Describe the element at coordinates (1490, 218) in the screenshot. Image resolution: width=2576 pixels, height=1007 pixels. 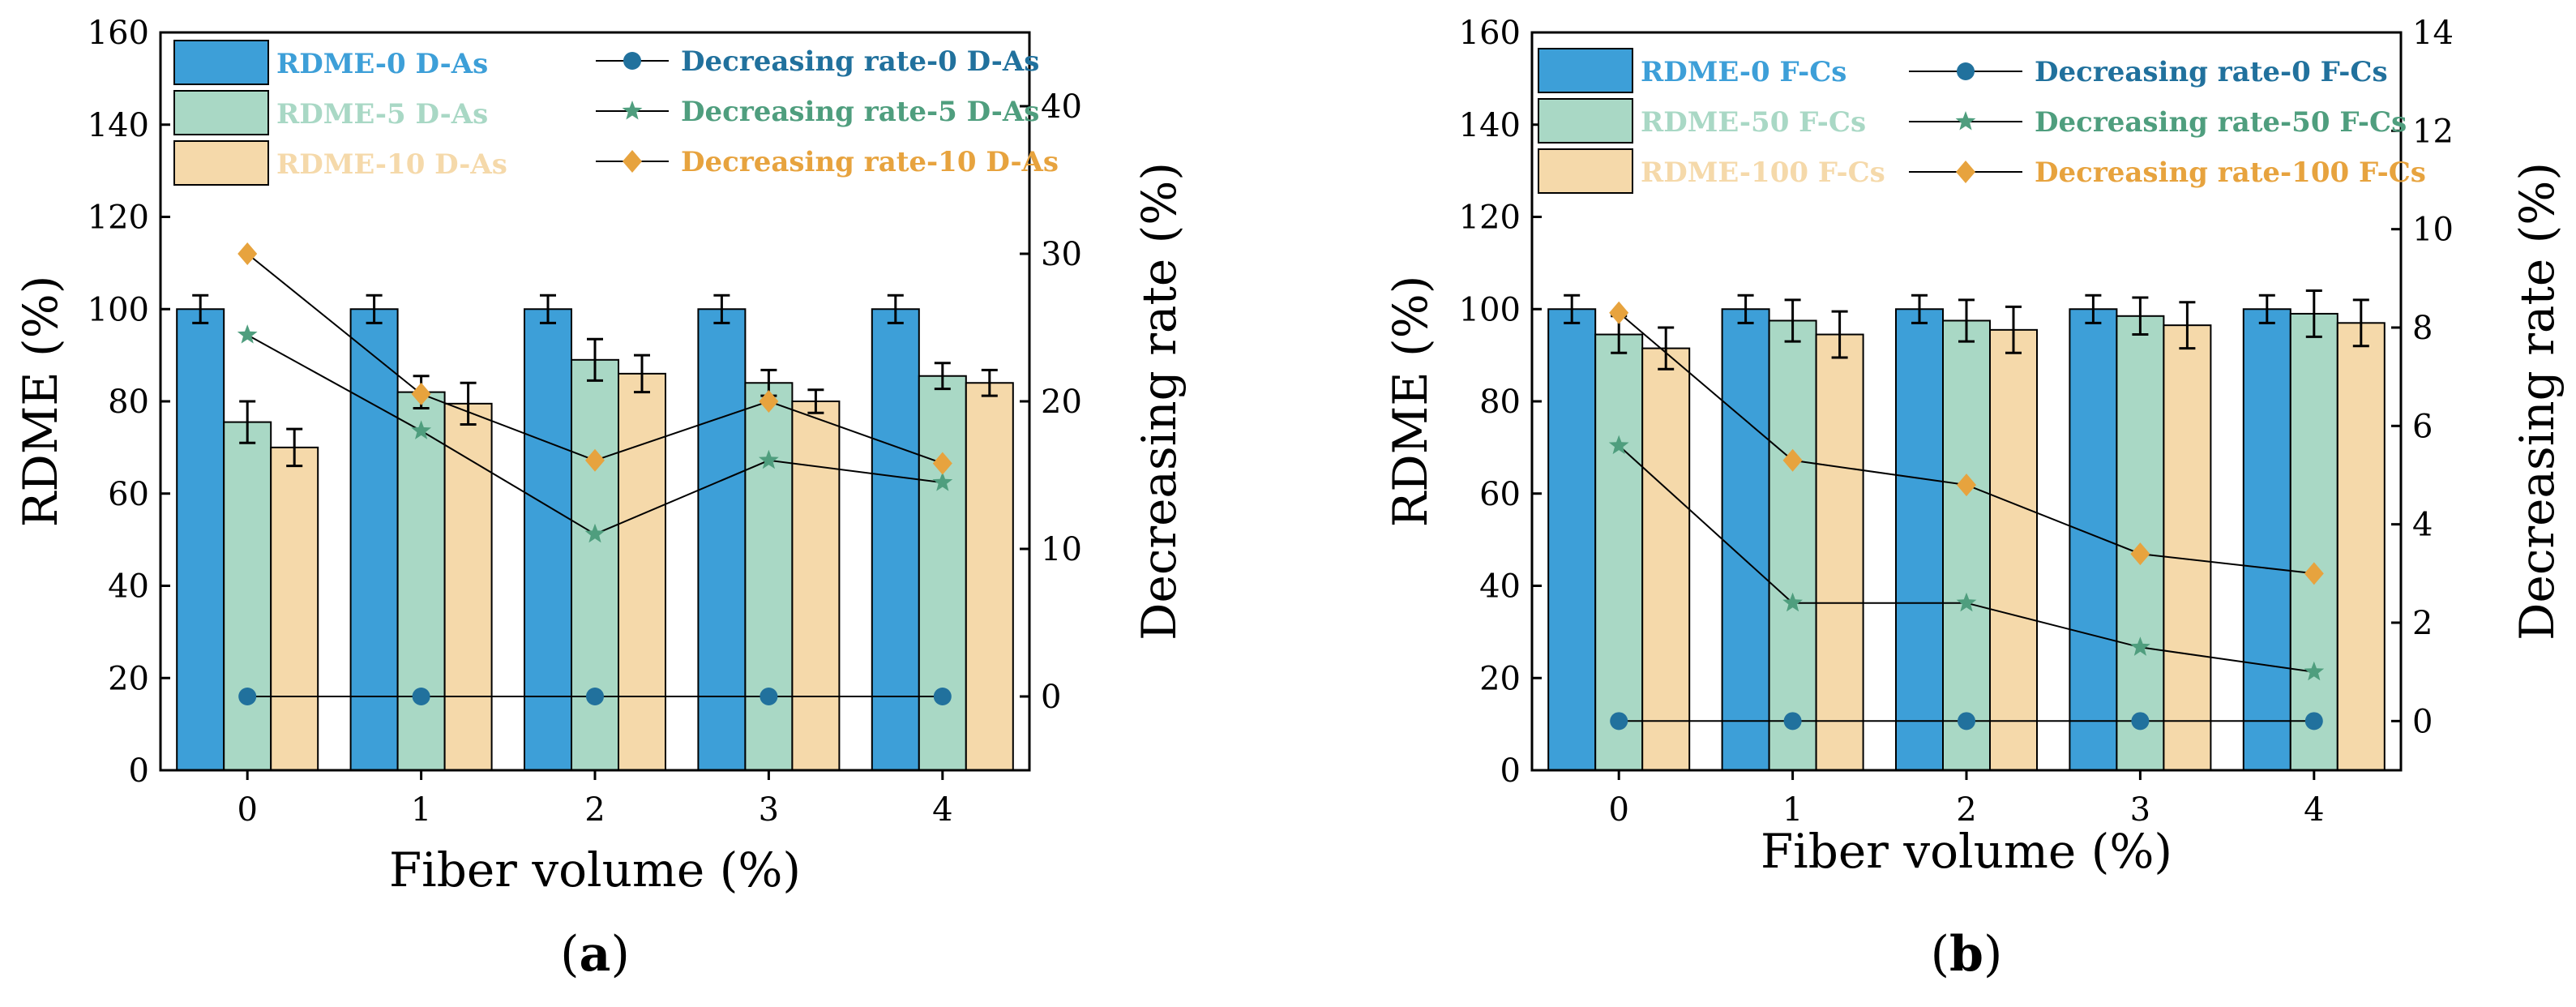
I see `y-tick-label-6: 120` at that location.